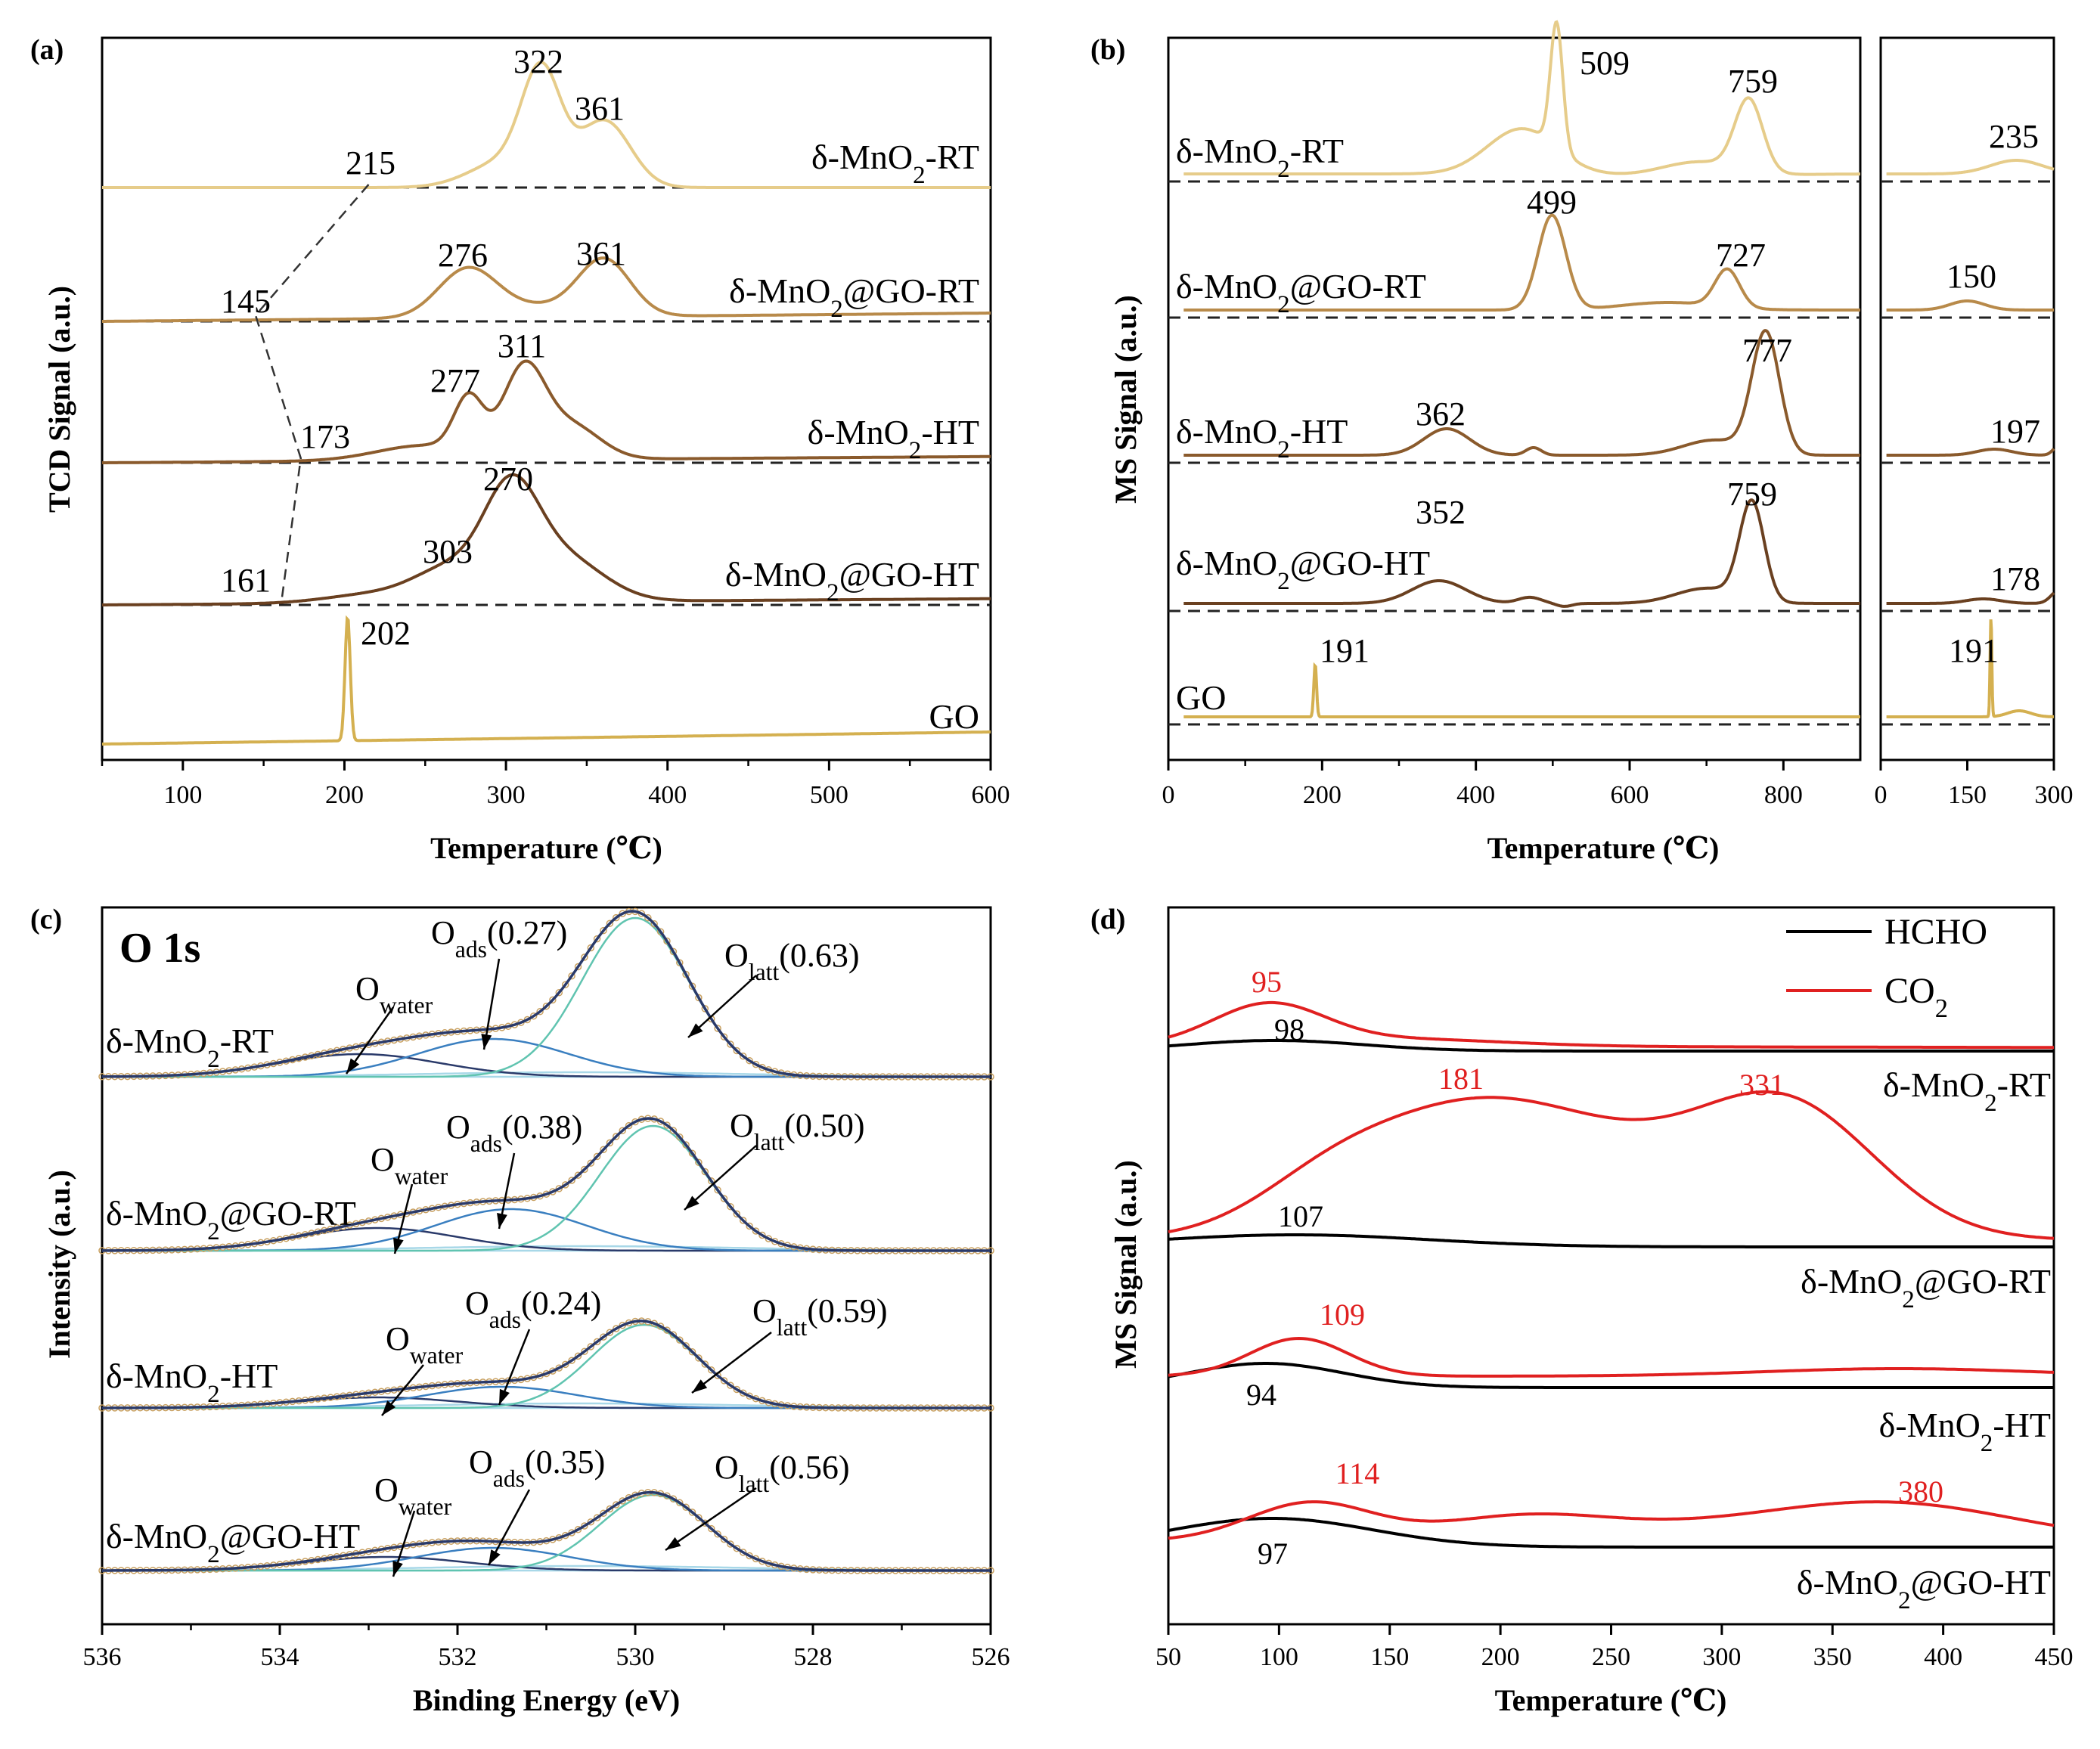 This screenshot has height=1749, width=2100. What do you see at coordinates (1441, 414) in the screenshot?
I see `panel-b-peak-label: 362` at bounding box center [1441, 414].